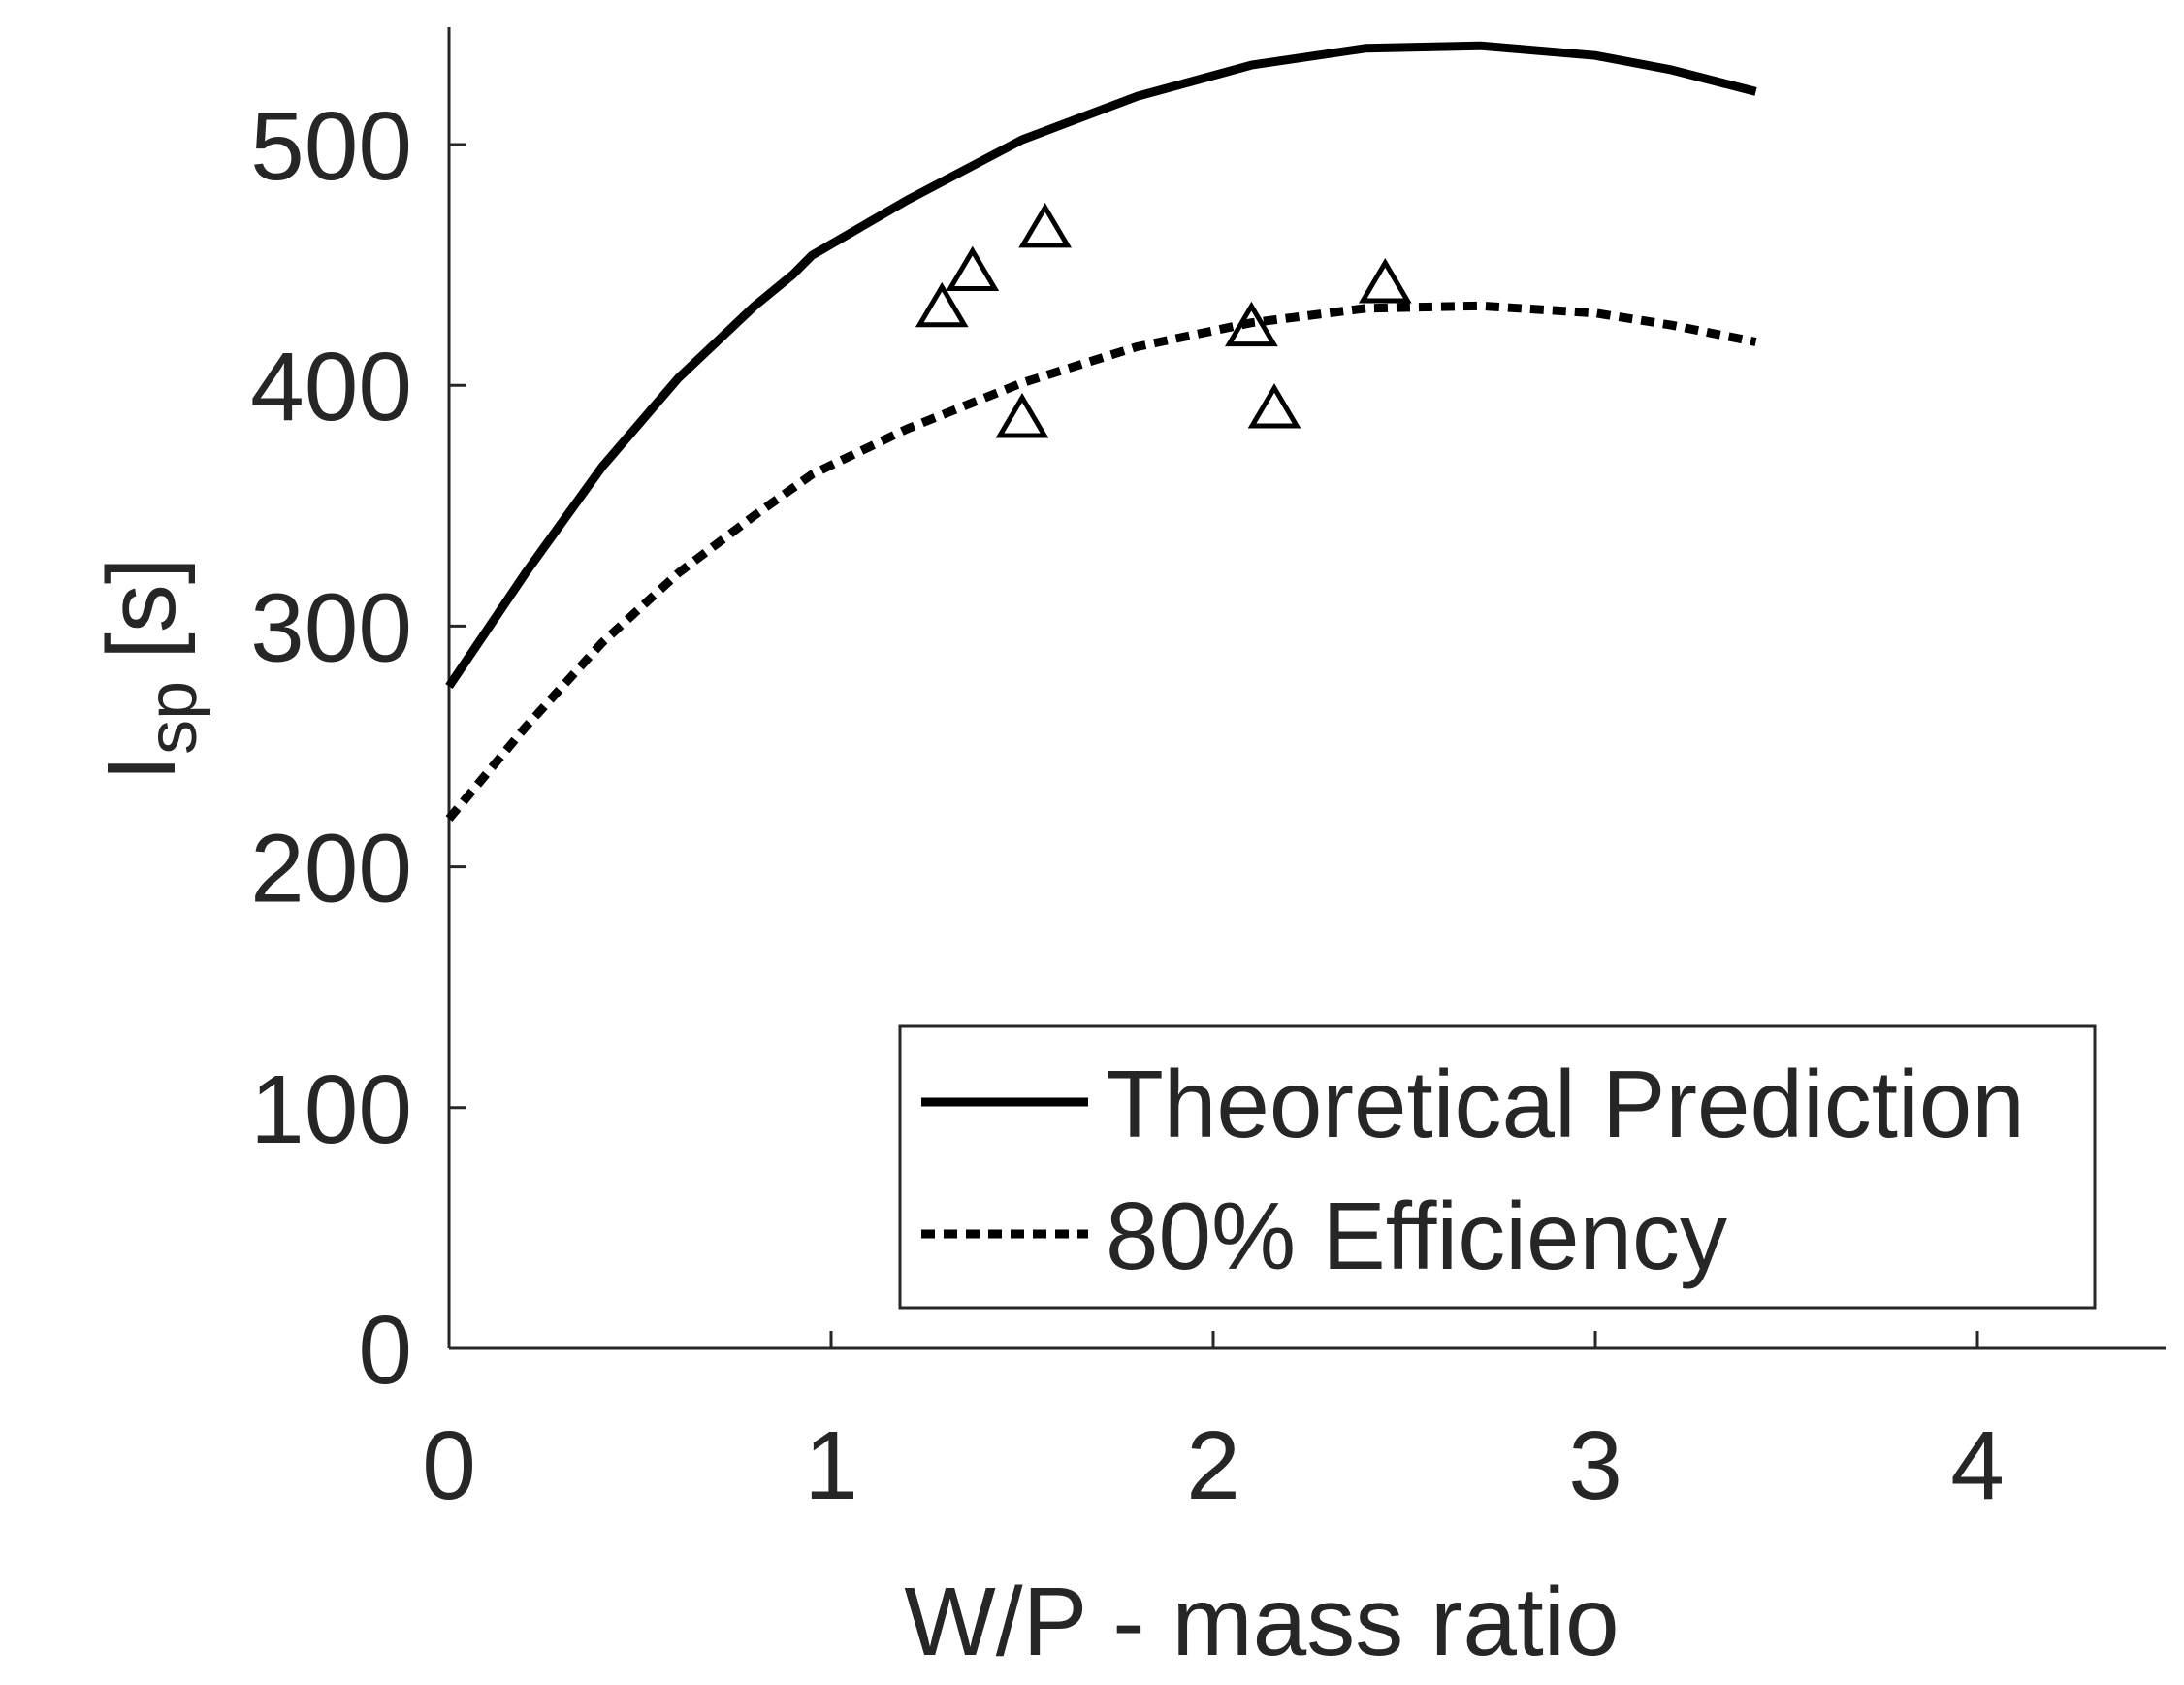  I want to click on y-tick-label: 400, so click(331, 387).